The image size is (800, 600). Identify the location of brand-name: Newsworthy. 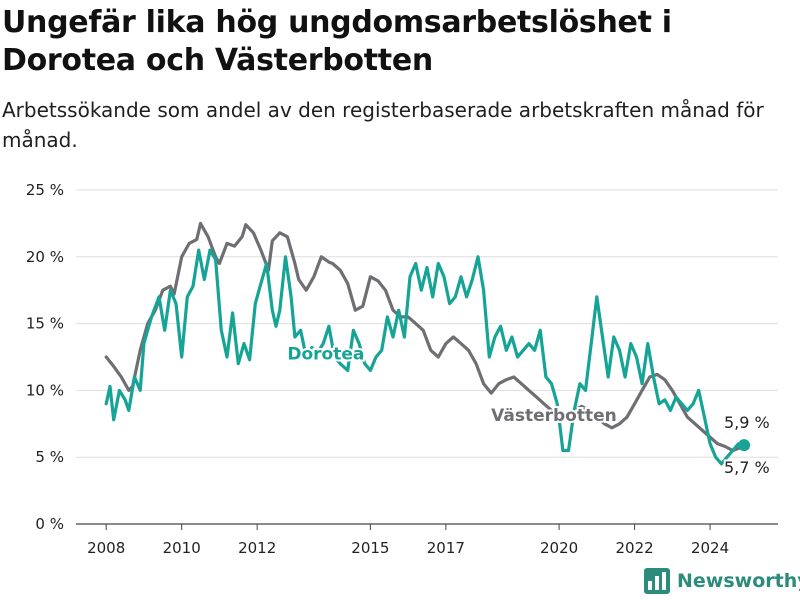
(738, 581).